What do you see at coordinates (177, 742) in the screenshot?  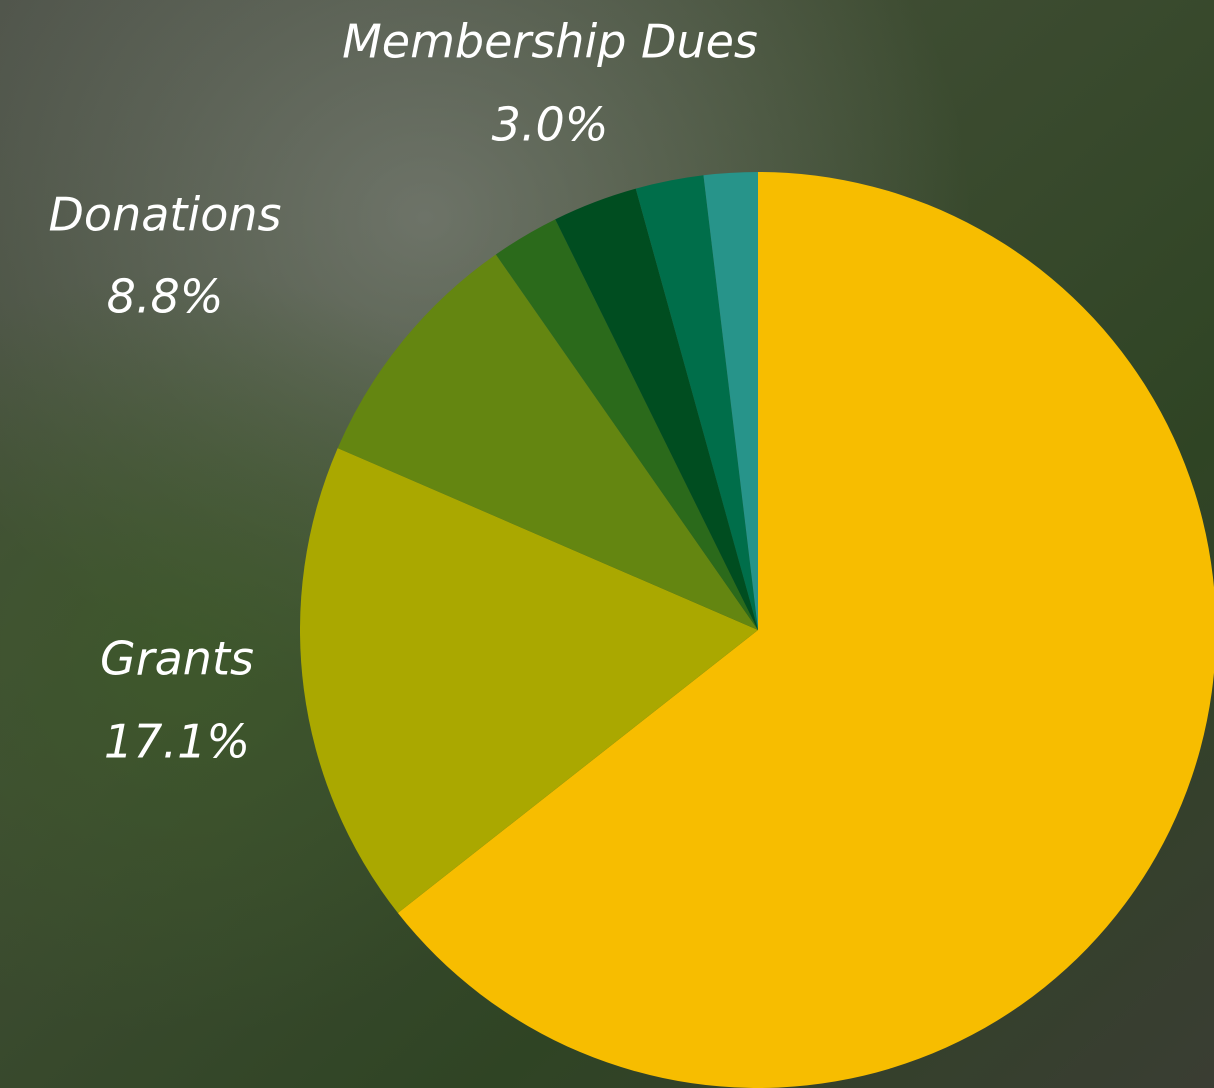 I see `slice-value-label: 17.1%` at bounding box center [177, 742].